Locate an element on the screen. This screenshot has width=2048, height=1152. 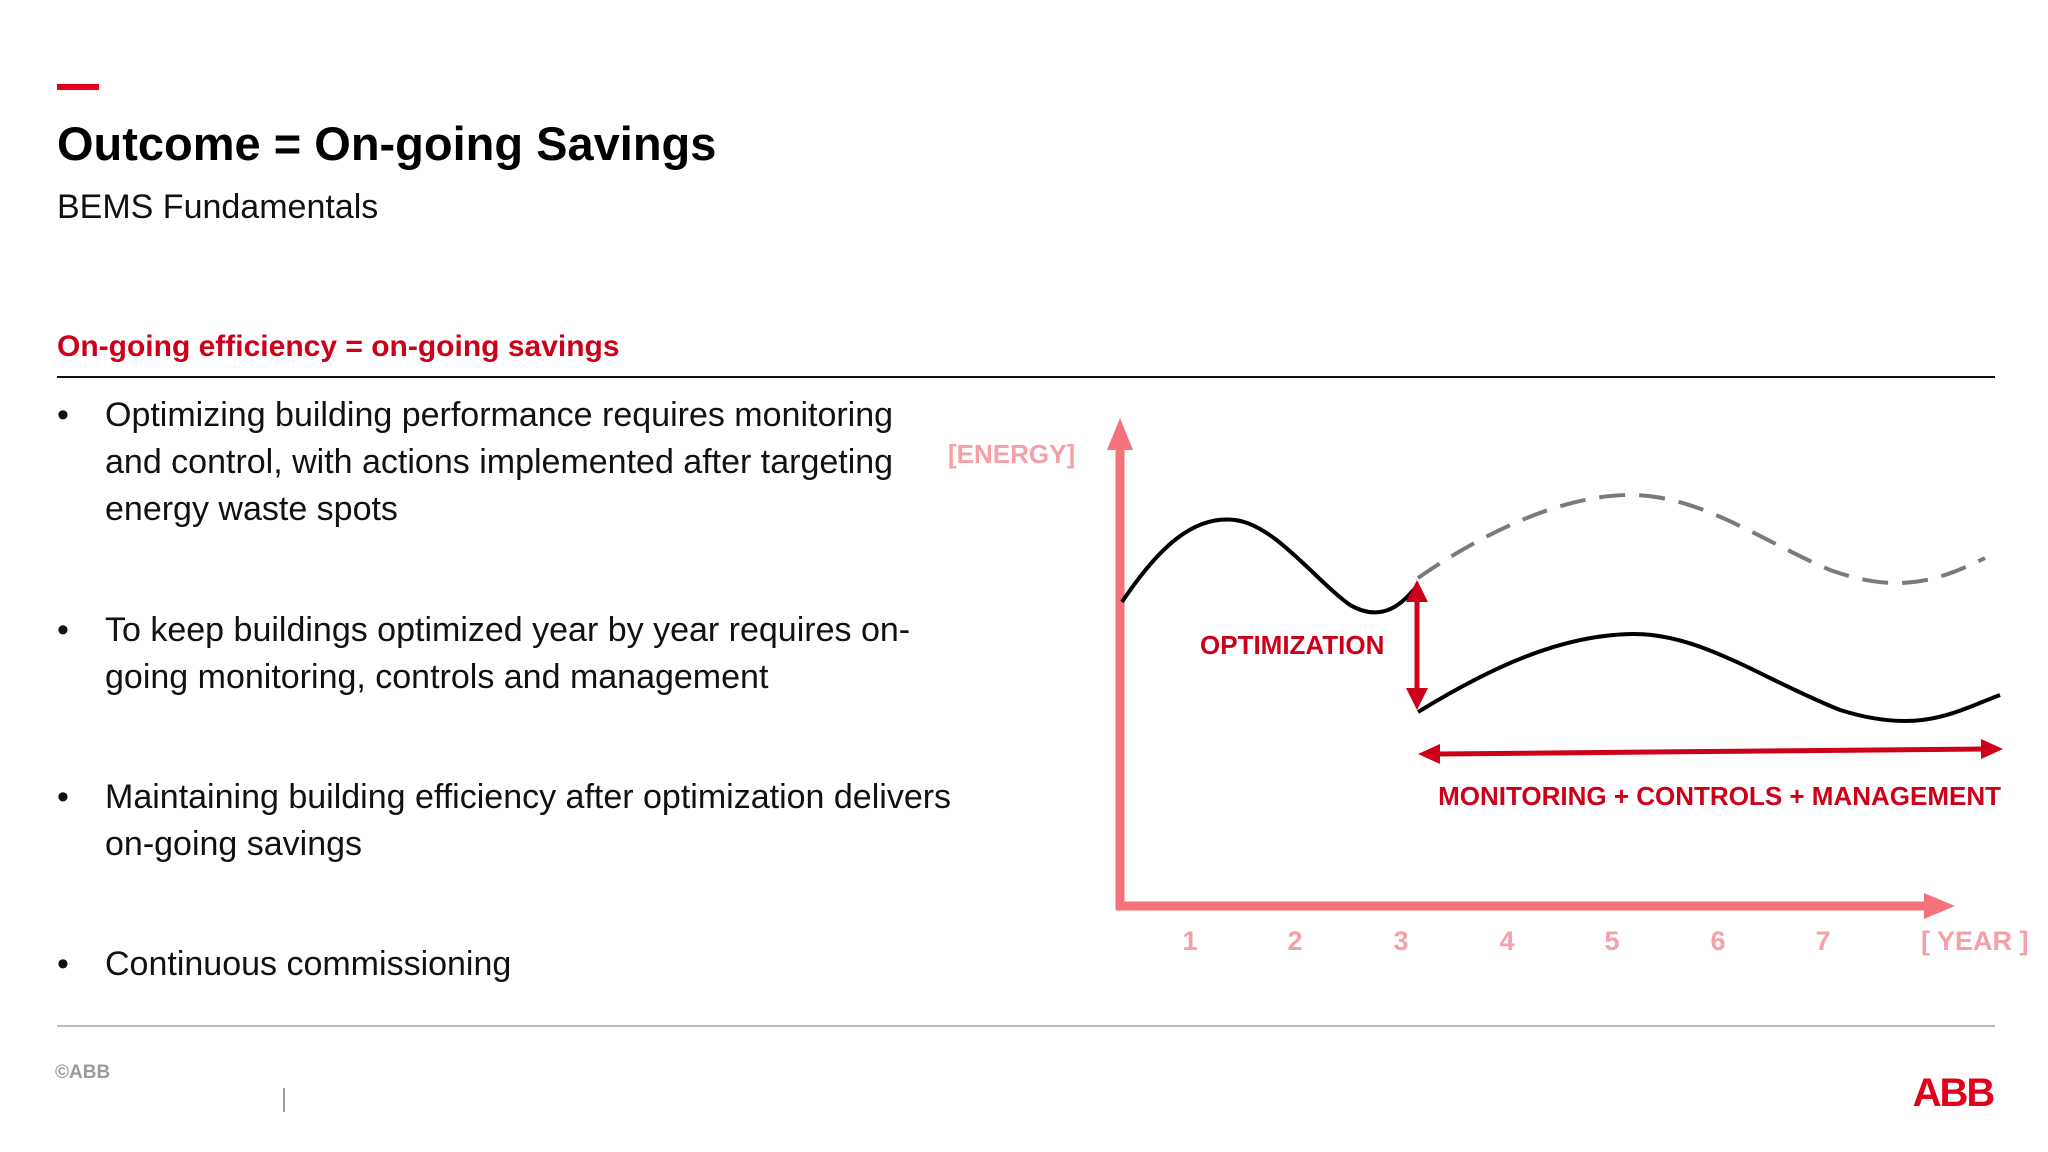
y-axis-label: [ENERGY] is located at coordinates (1011, 454).